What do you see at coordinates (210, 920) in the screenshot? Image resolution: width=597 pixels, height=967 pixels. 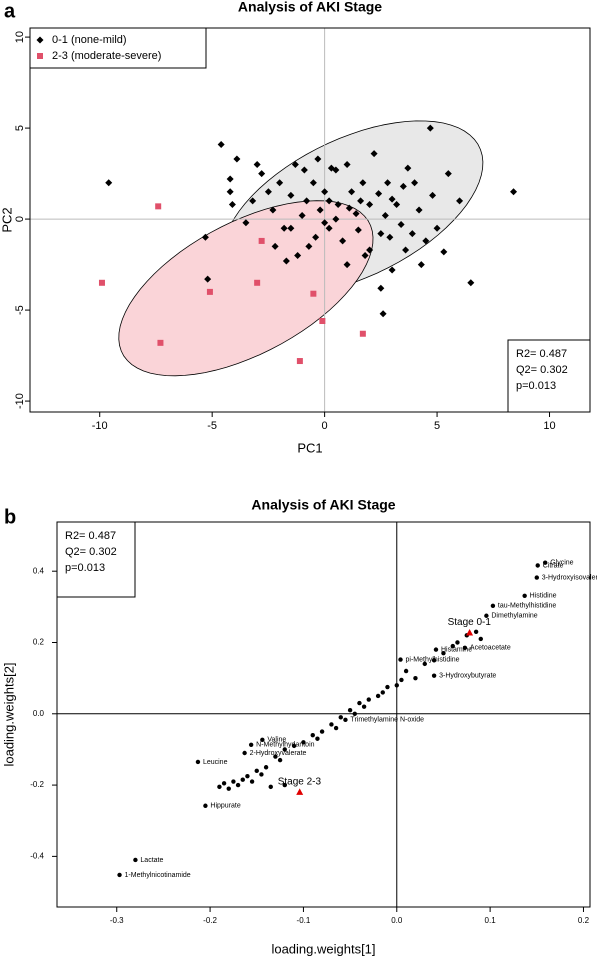 I see `x-tick-label: -0.2` at bounding box center [210, 920].